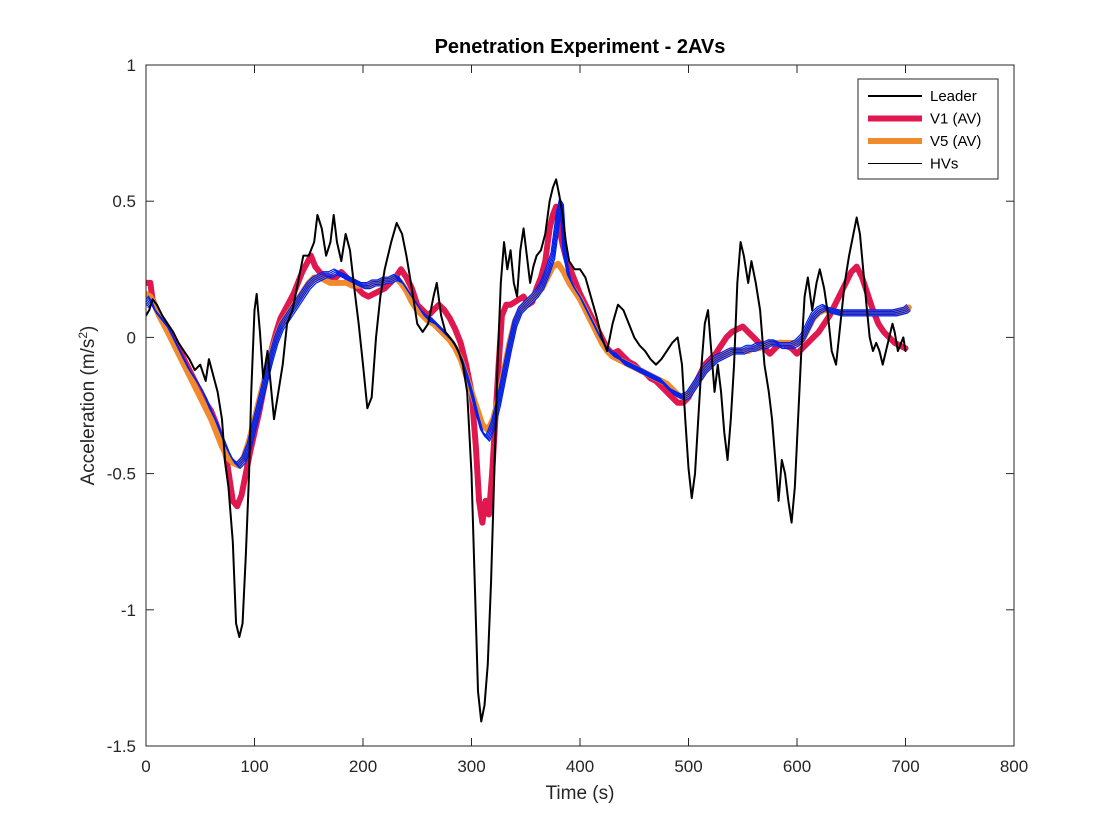  Describe the element at coordinates (580, 793) in the screenshot. I see `x-axis-label: Time (s)` at that location.